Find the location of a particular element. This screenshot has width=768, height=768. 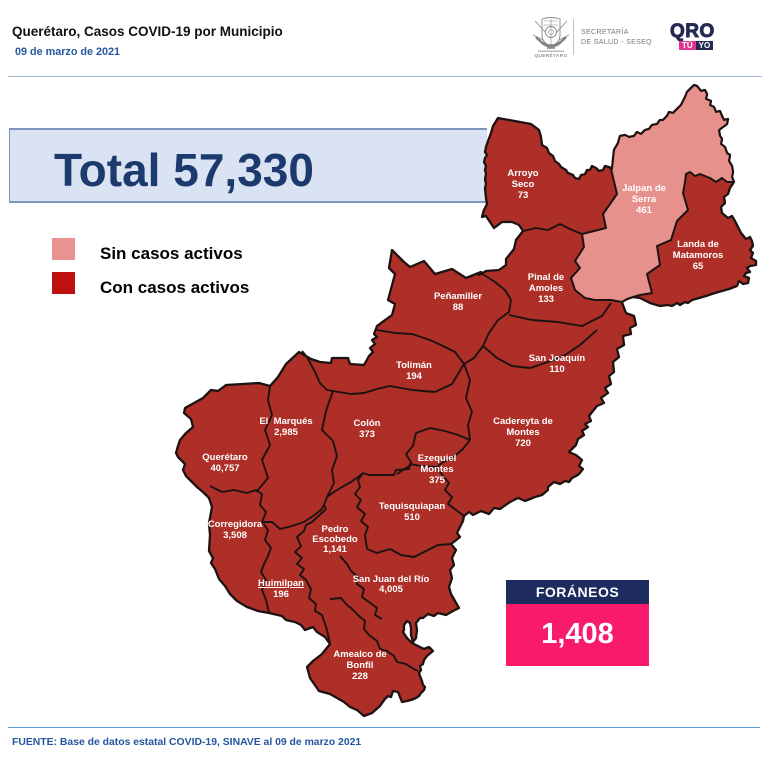

svg-text: Escobedo is located at coordinates (335, 539).